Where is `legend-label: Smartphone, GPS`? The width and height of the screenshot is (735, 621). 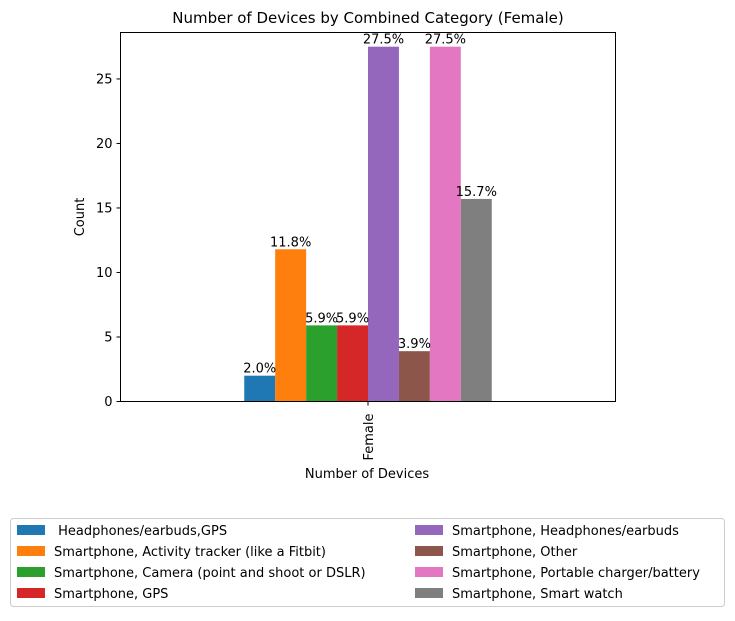
legend-label: Smartphone, GPS is located at coordinates (111, 594).